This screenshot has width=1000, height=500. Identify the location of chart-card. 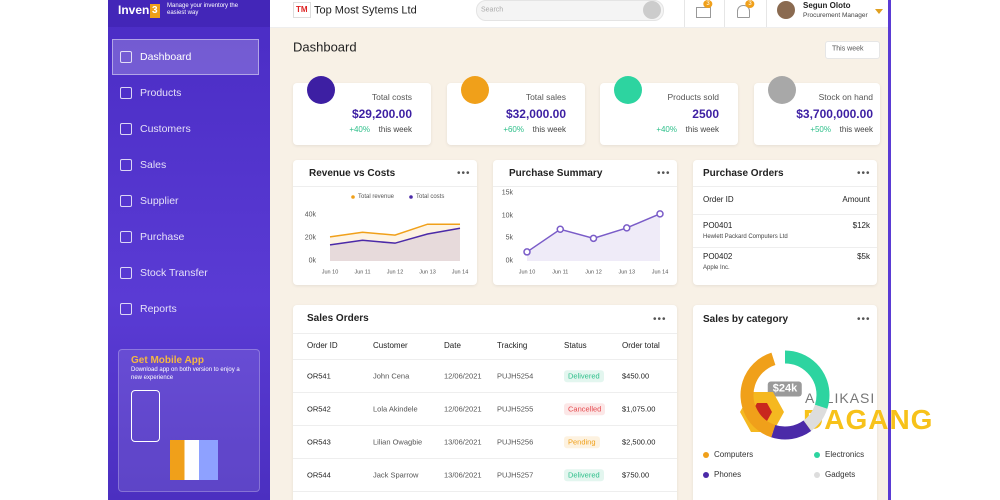
(385, 222).